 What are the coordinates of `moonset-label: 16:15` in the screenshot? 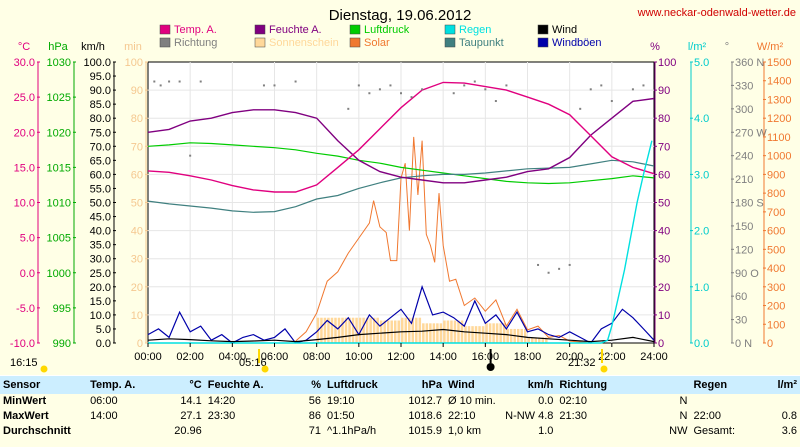 It's located at (24, 363).